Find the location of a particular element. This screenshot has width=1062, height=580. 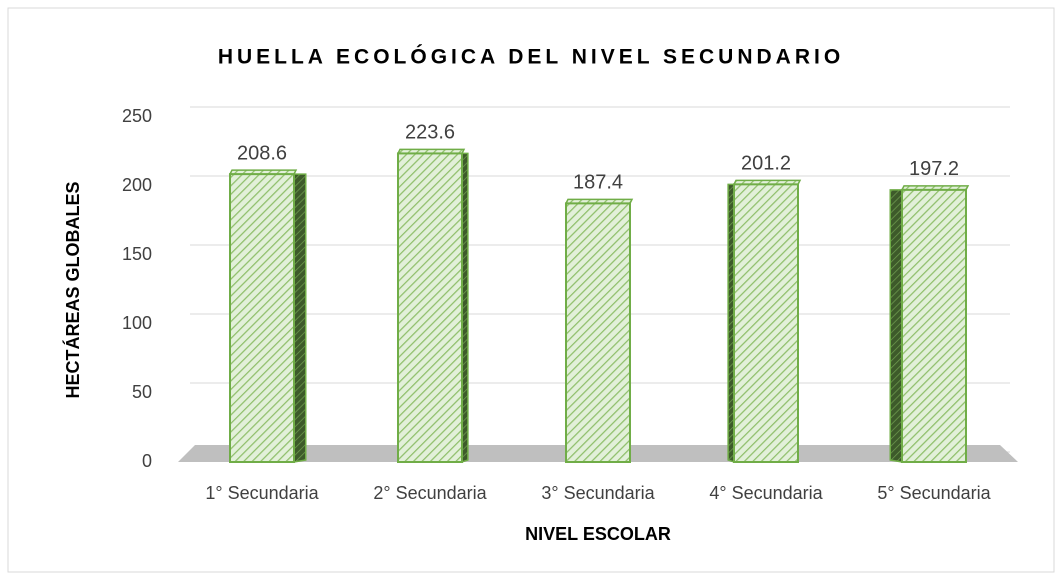

y-tick-label: 250 is located at coordinates (137, 116).